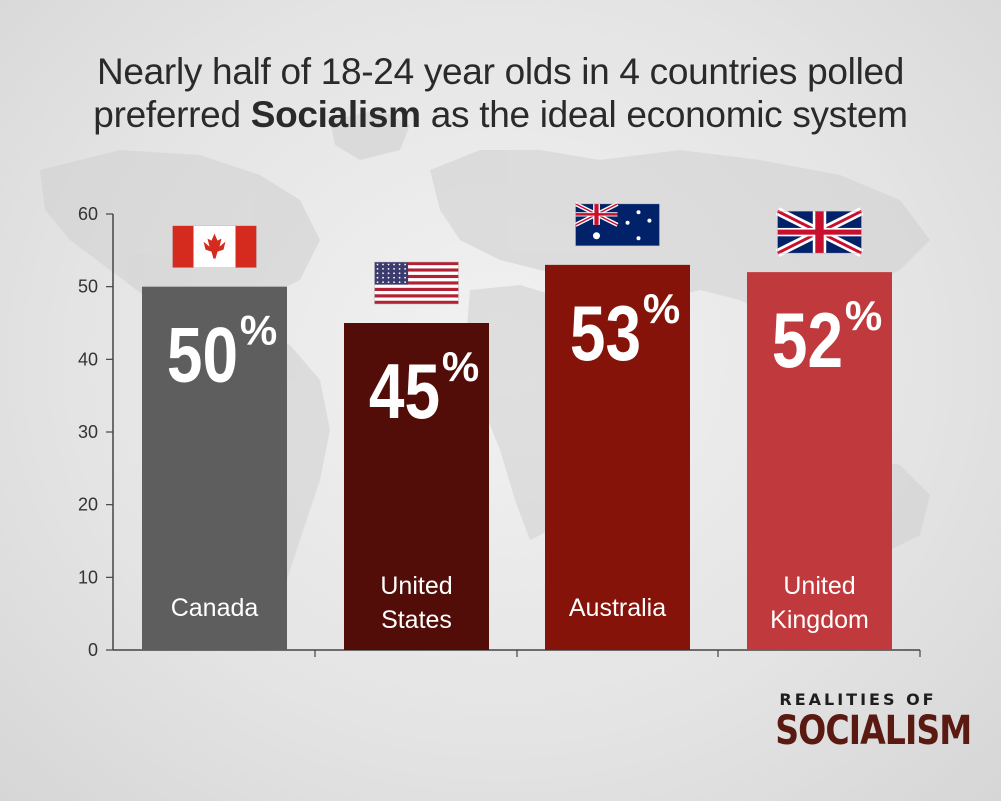  I want to click on y-tick-label: 50, so click(88, 287).